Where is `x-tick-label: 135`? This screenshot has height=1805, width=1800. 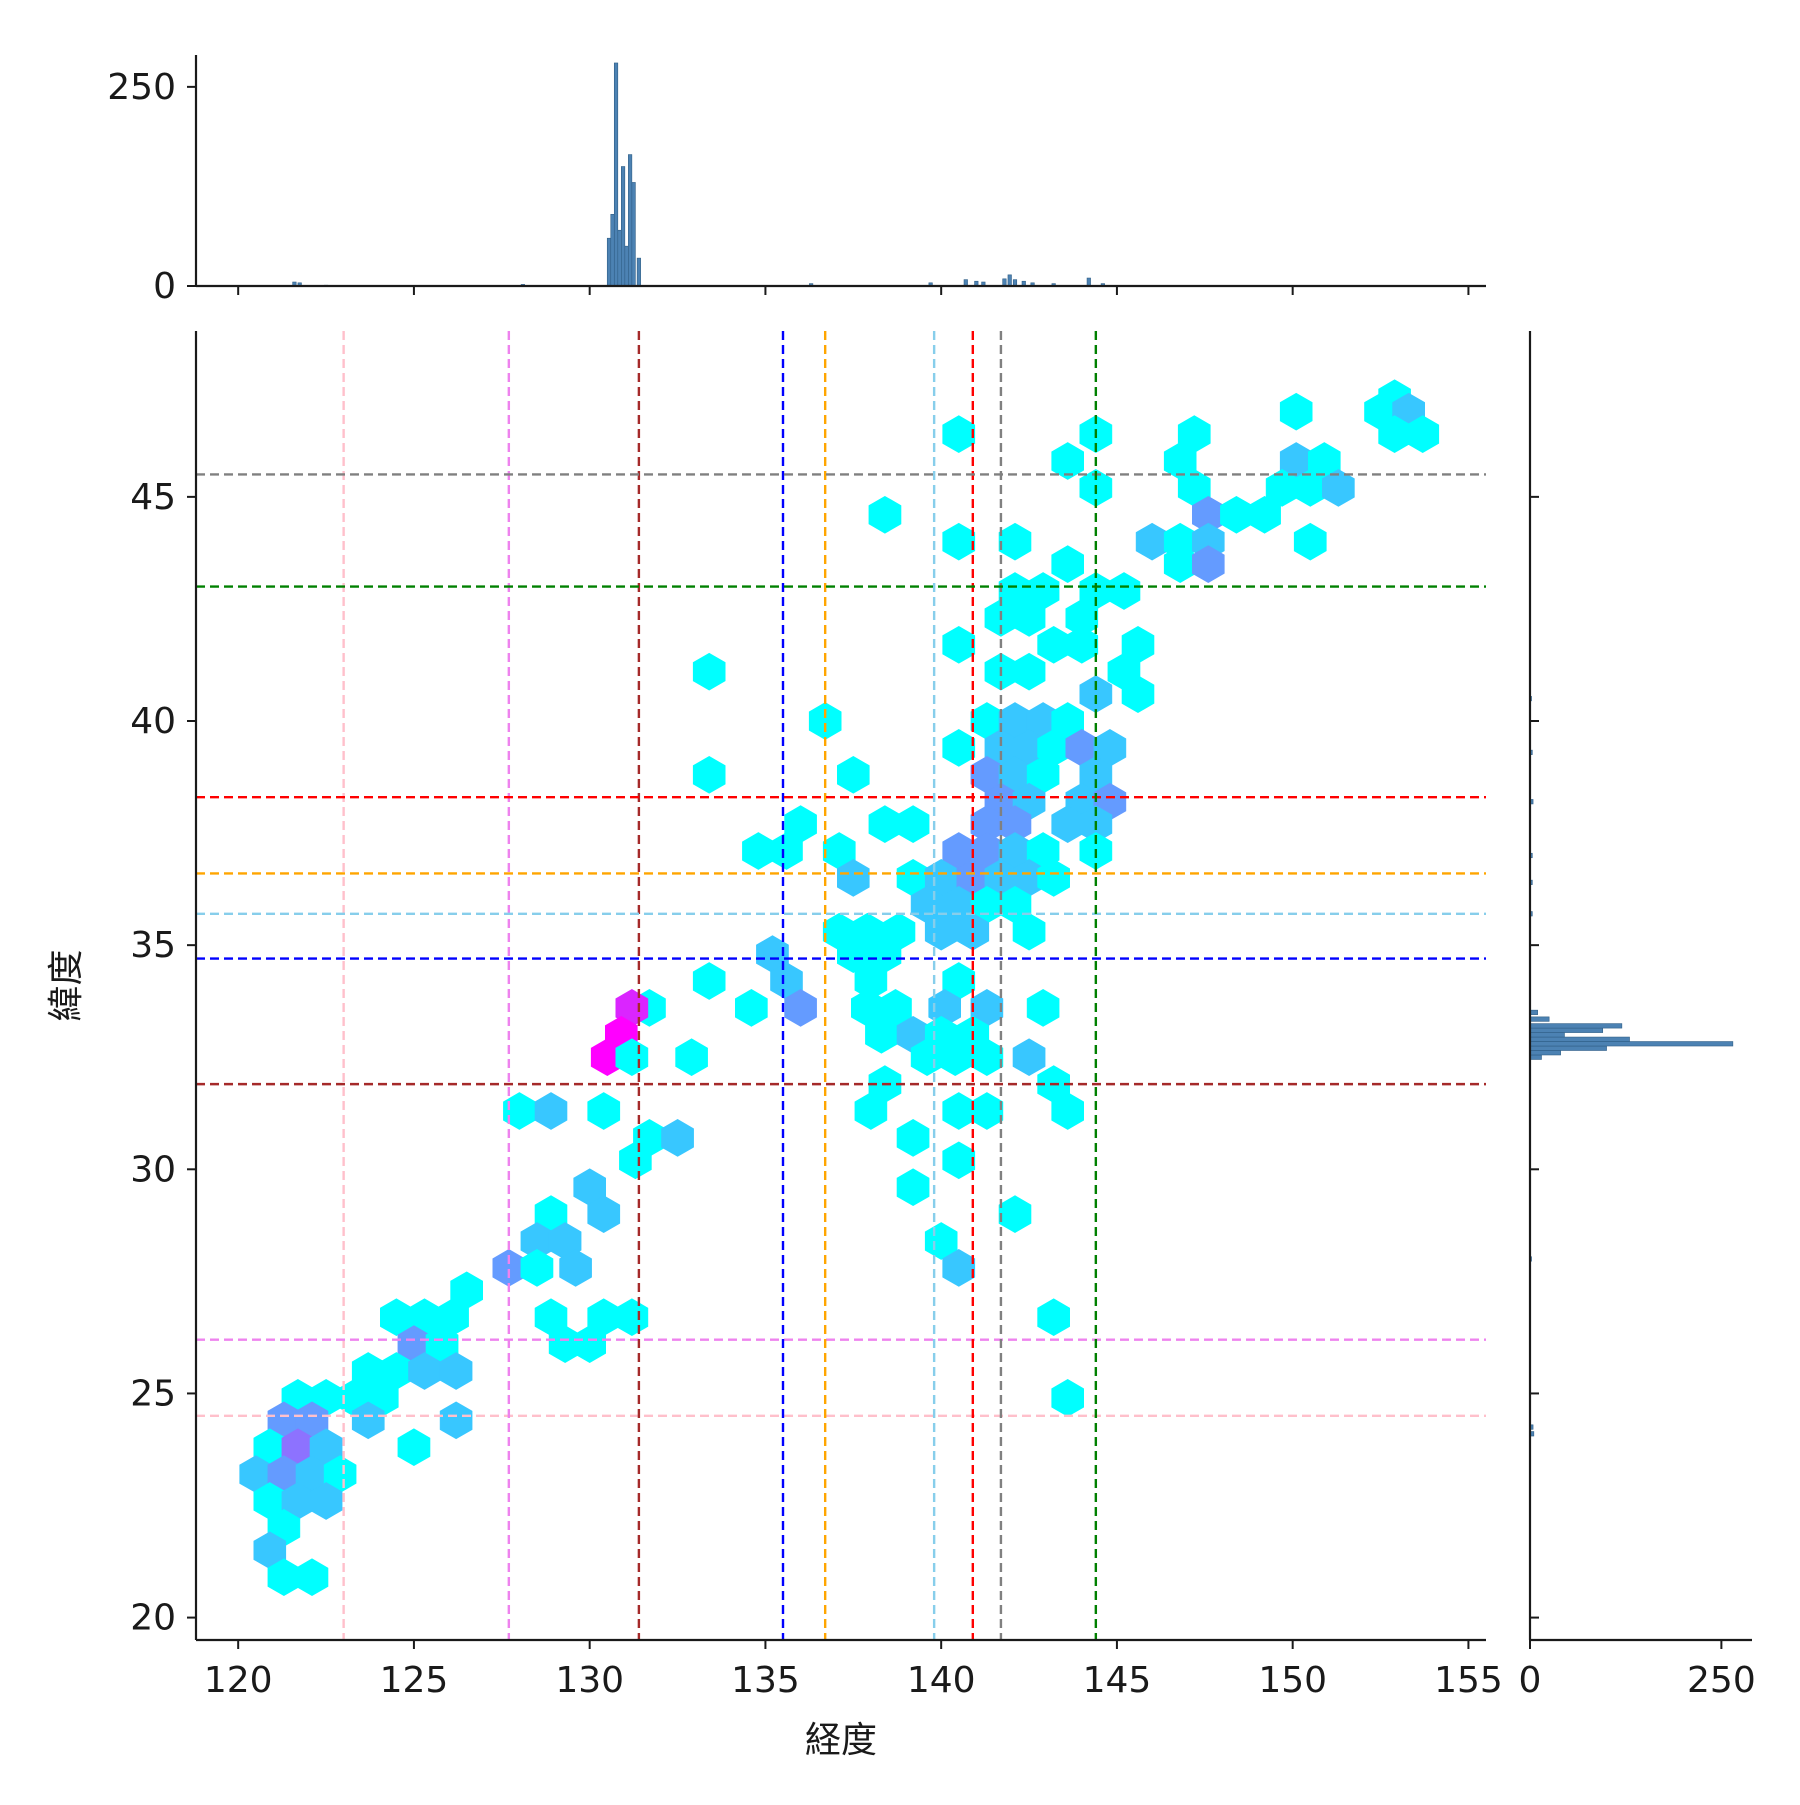 x-tick-label: 135 is located at coordinates (765, 1680).